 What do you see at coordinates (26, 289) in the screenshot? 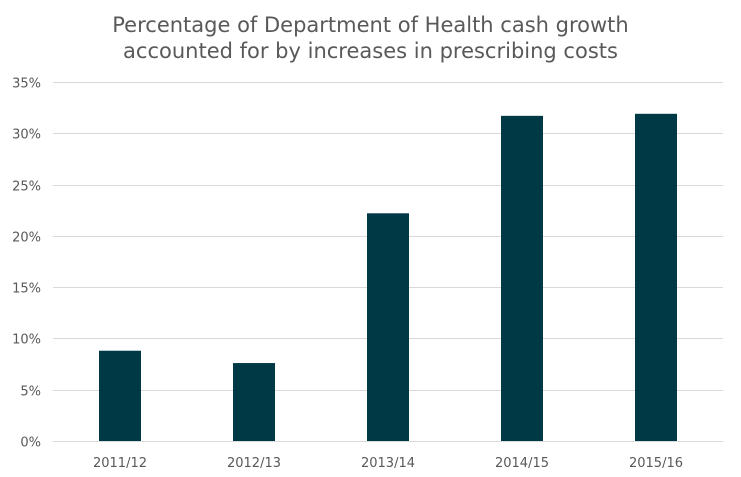
I see `y-tick-label: 15%` at bounding box center [26, 289].